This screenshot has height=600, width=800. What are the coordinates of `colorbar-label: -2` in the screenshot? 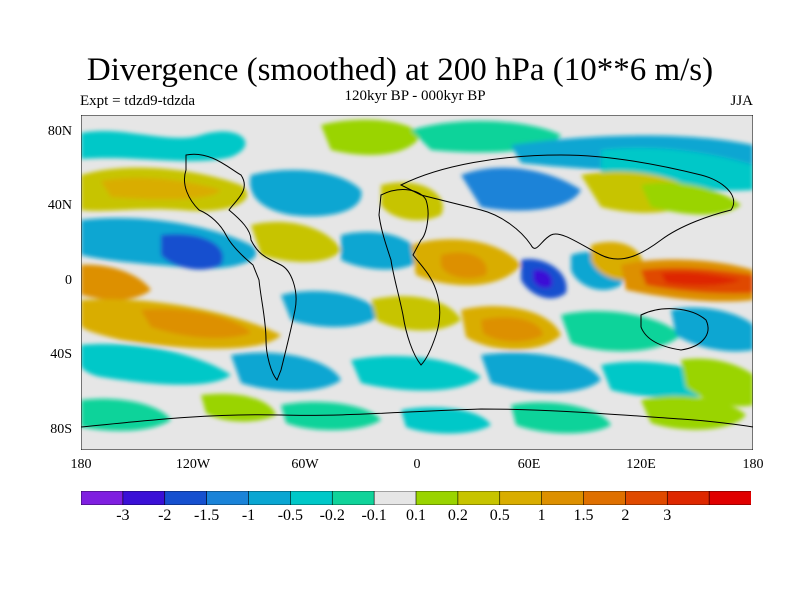 It's located at (165, 515).